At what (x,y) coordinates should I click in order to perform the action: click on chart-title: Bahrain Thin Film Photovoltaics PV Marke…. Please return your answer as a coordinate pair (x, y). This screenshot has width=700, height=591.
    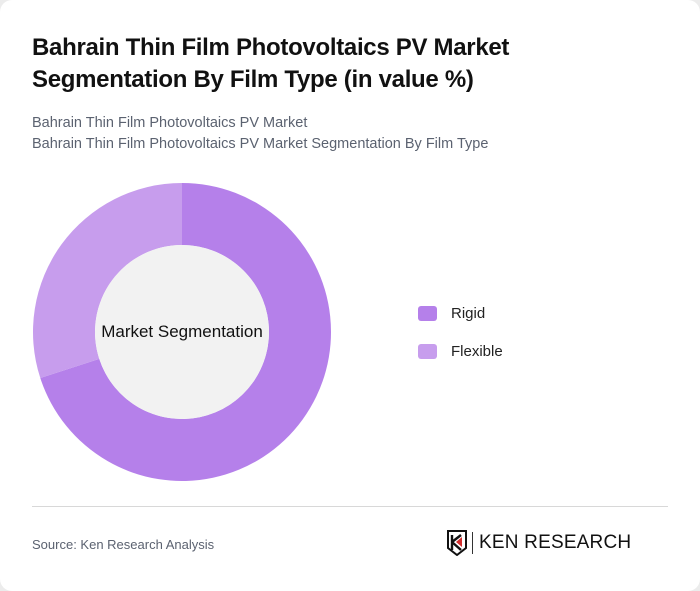
    Looking at the image, I should click on (271, 63).